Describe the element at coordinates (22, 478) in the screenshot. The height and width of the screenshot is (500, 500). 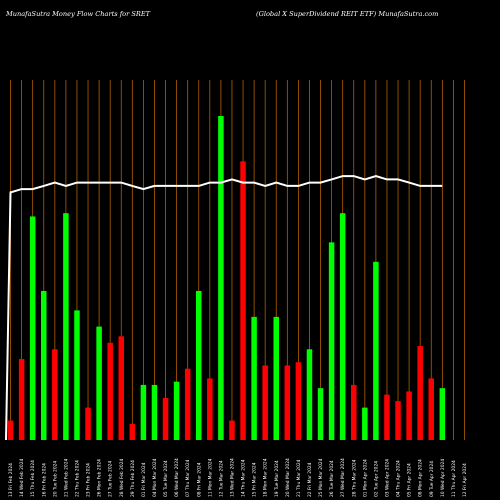
I see `x-tick-label: 14 Wed Feb 2024` at that location.